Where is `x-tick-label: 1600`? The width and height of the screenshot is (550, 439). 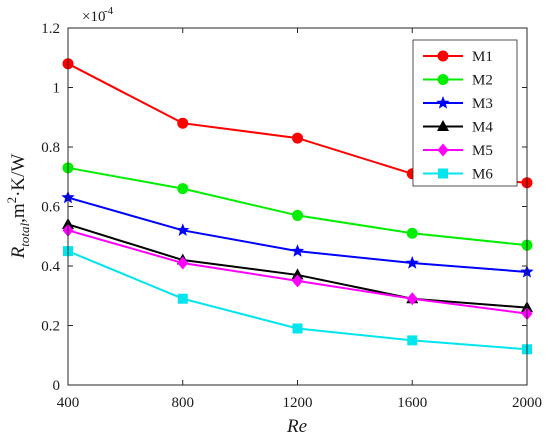 x-tick-label: 1600 is located at coordinates (412, 403).